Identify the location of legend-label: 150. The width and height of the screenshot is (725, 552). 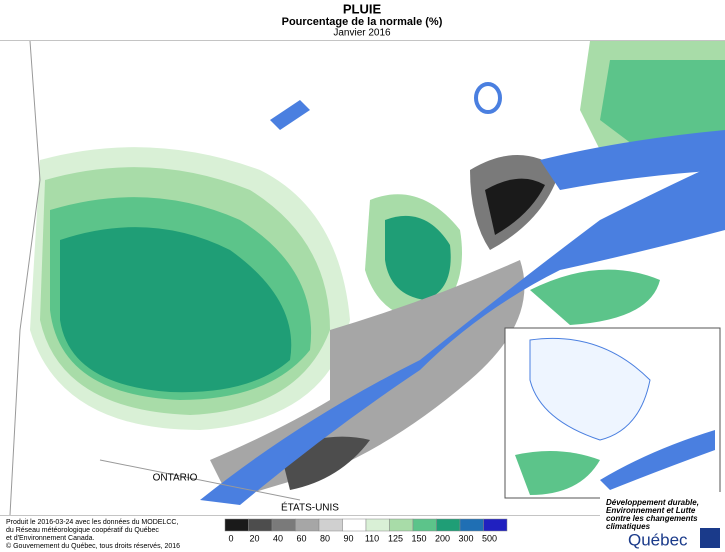
(418, 538).